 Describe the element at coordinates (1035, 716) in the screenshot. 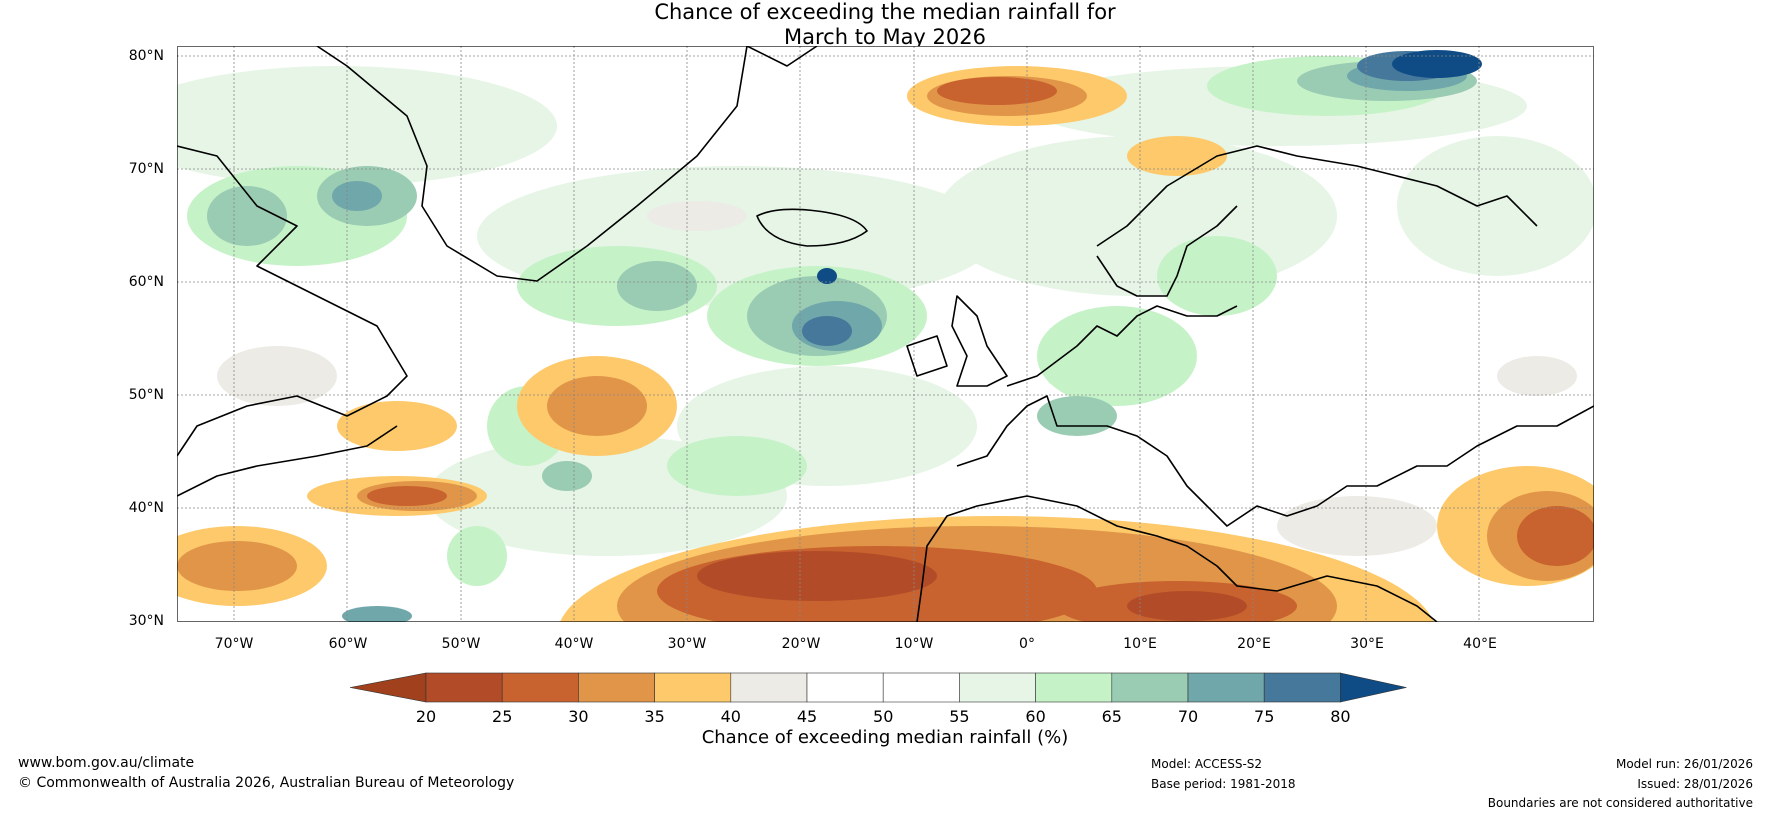

I see `colorbar-tick-label: 60` at that location.